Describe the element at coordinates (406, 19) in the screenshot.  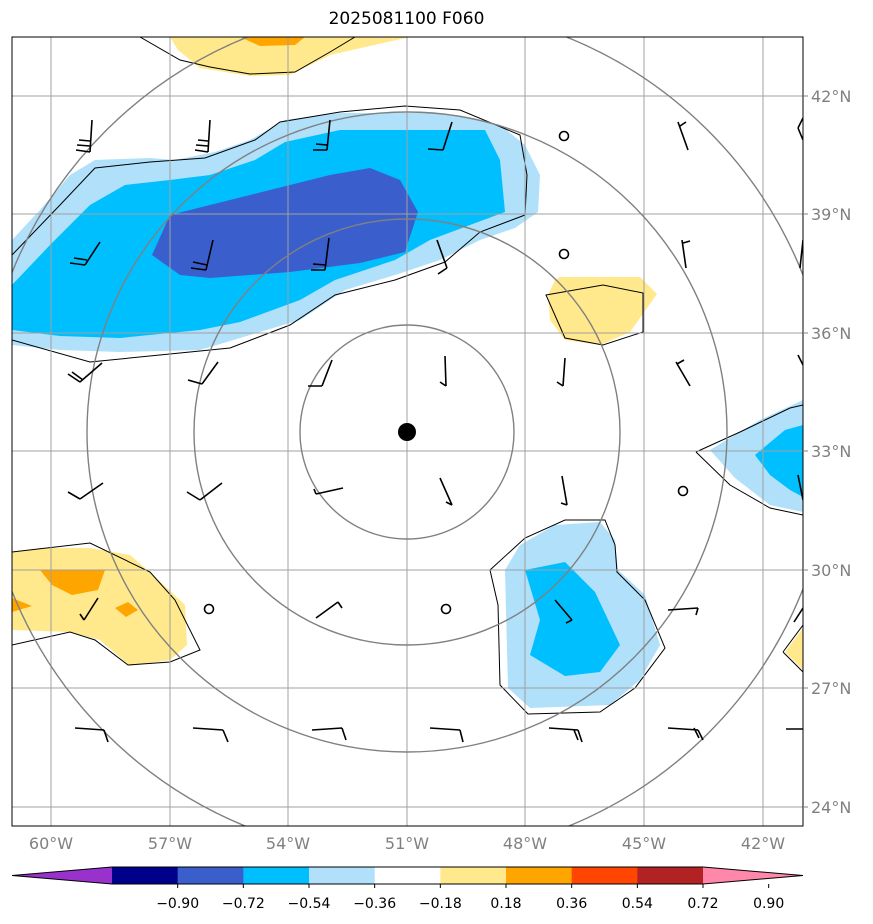
I see `map-title: 2025081100 F060` at that location.